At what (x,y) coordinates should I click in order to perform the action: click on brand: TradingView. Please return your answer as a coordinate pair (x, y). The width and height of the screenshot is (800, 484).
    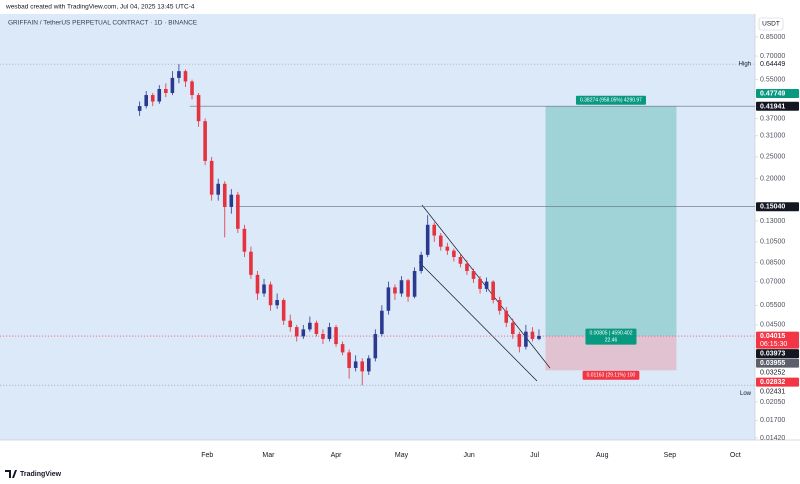
    Looking at the image, I should click on (41, 474).